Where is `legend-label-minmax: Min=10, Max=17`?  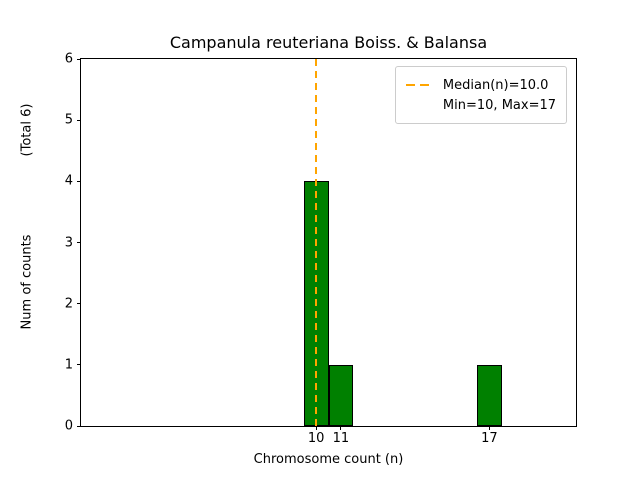 legend-label-minmax: Min=10, Max=17 is located at coordinates (499, 105).